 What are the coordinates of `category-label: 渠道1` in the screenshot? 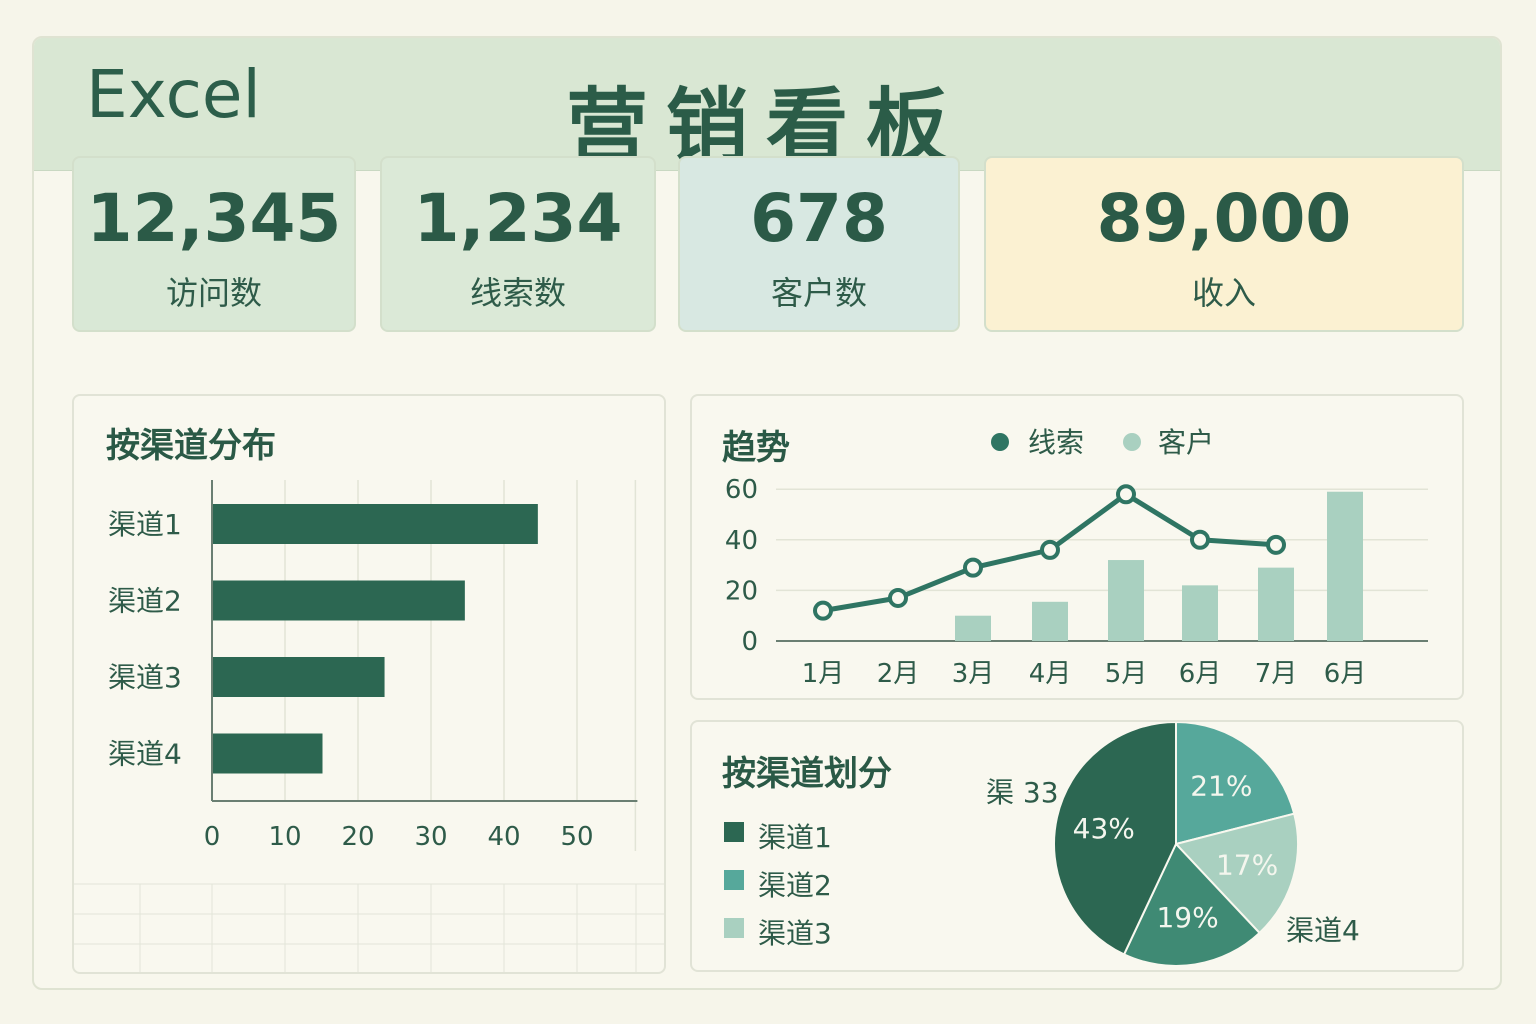 It's located at (145, 524).